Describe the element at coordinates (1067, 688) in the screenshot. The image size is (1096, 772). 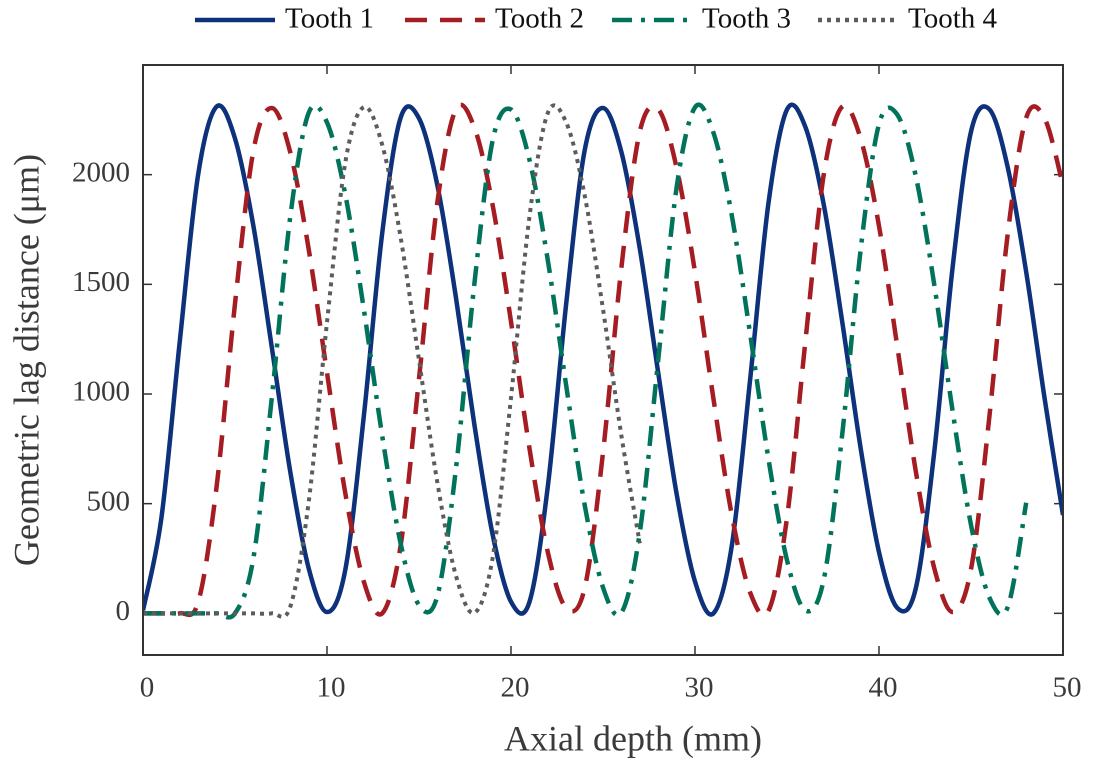
I see `x-tick-label: 50` at that location.